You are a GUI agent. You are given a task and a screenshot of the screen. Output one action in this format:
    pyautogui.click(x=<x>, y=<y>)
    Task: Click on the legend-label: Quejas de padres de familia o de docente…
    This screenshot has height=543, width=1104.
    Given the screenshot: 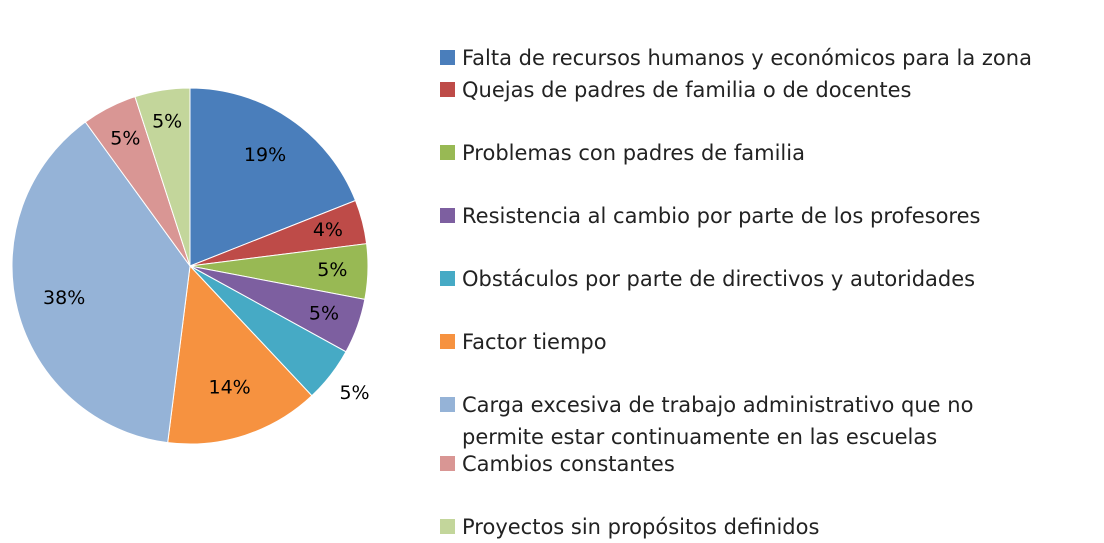 What is the action you would take?
    pyautogui.click(x=687, y=90)
    